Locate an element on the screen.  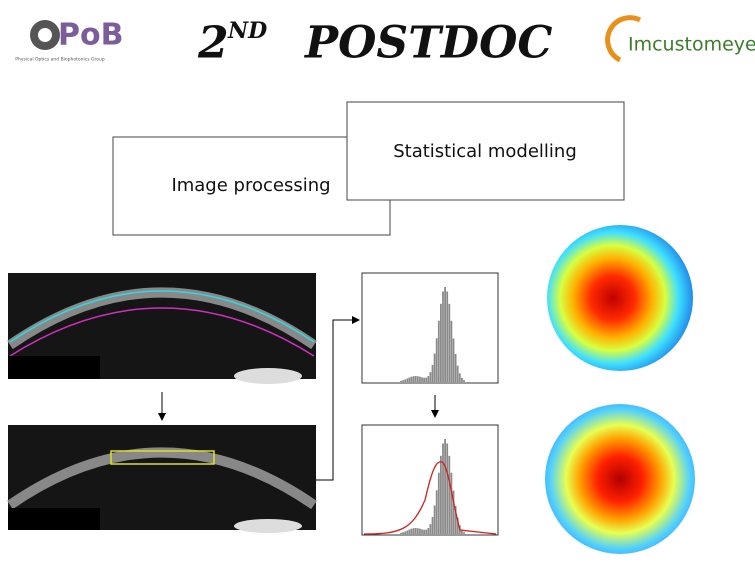
logo-text: PoB is located at coordinates (90, 35).